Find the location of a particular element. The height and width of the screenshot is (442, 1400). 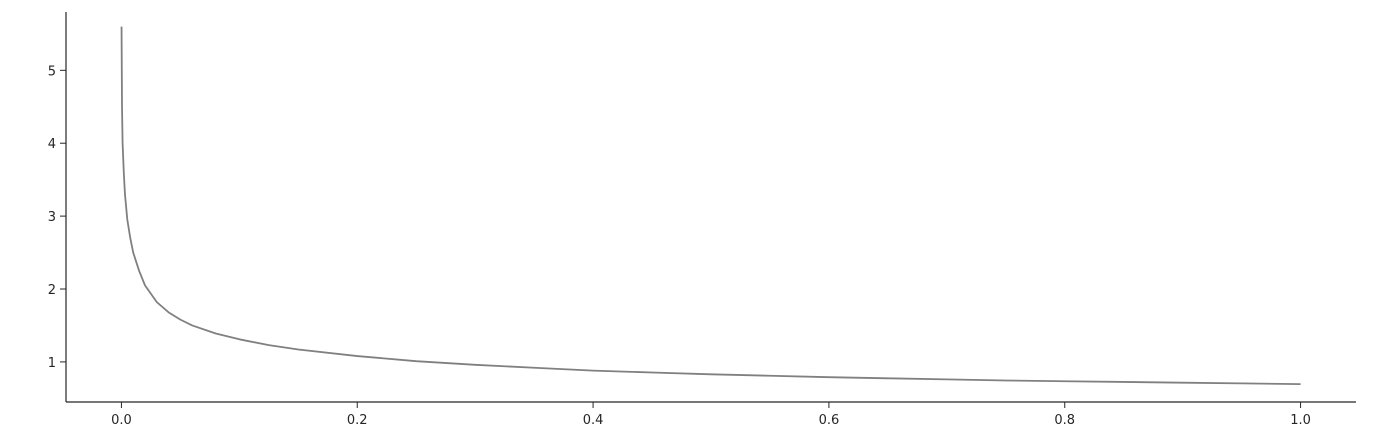

y-tick-label: 1 is located at coordinates (52, 363).